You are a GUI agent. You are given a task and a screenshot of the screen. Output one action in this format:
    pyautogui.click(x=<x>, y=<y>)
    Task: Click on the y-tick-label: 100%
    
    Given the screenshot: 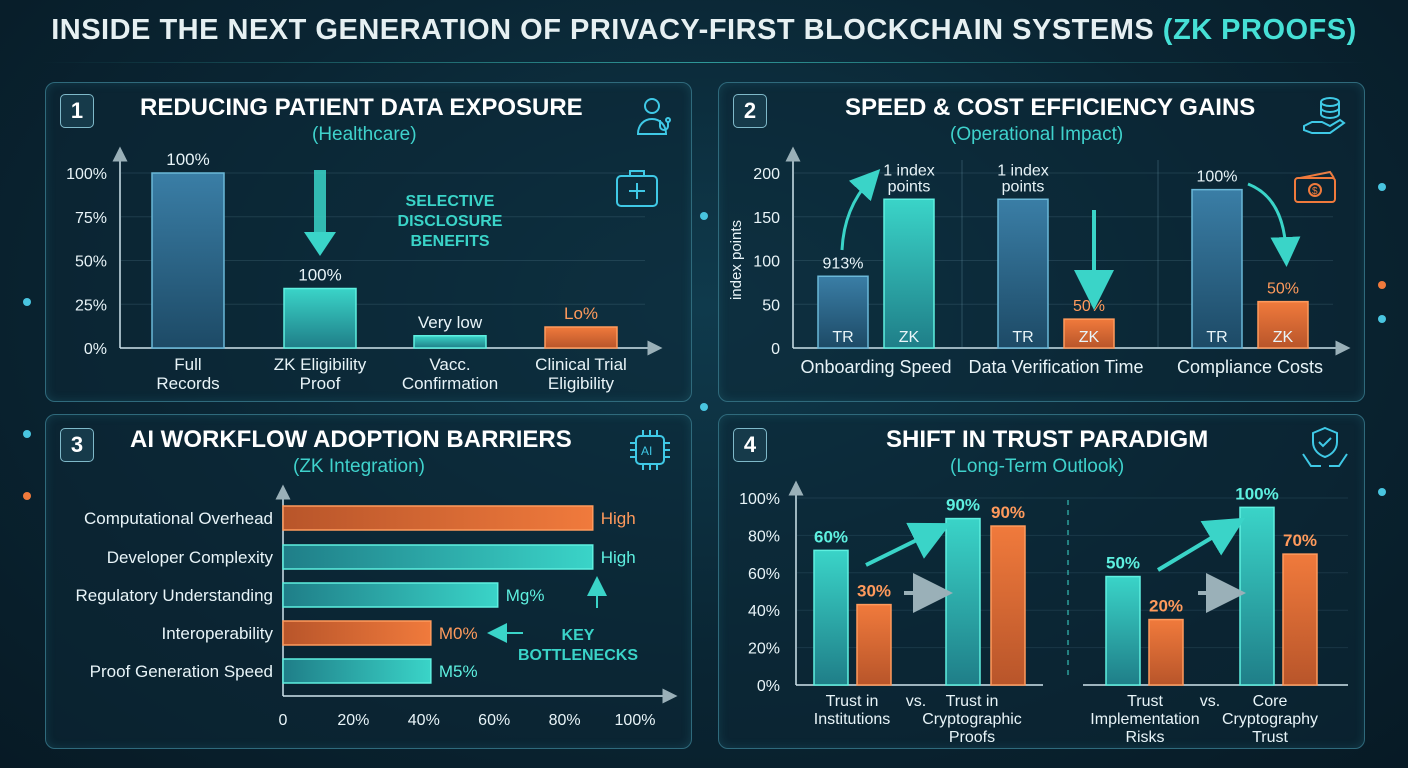 What is the action you would take?
    pyautogui.click(x=86, y=174)
    